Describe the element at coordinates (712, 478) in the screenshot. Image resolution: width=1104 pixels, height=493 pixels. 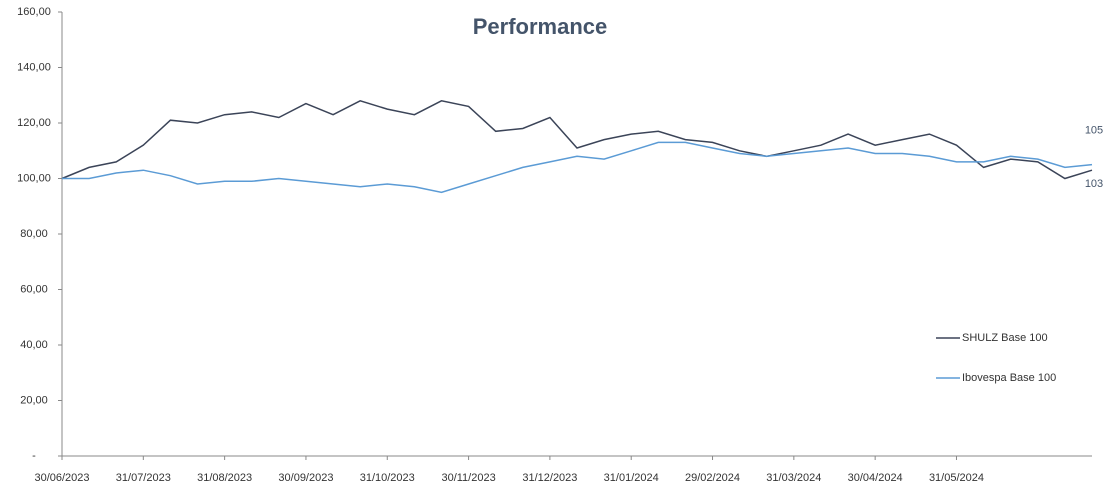
I see `x-tick-label: 29/02/2024` at that location.